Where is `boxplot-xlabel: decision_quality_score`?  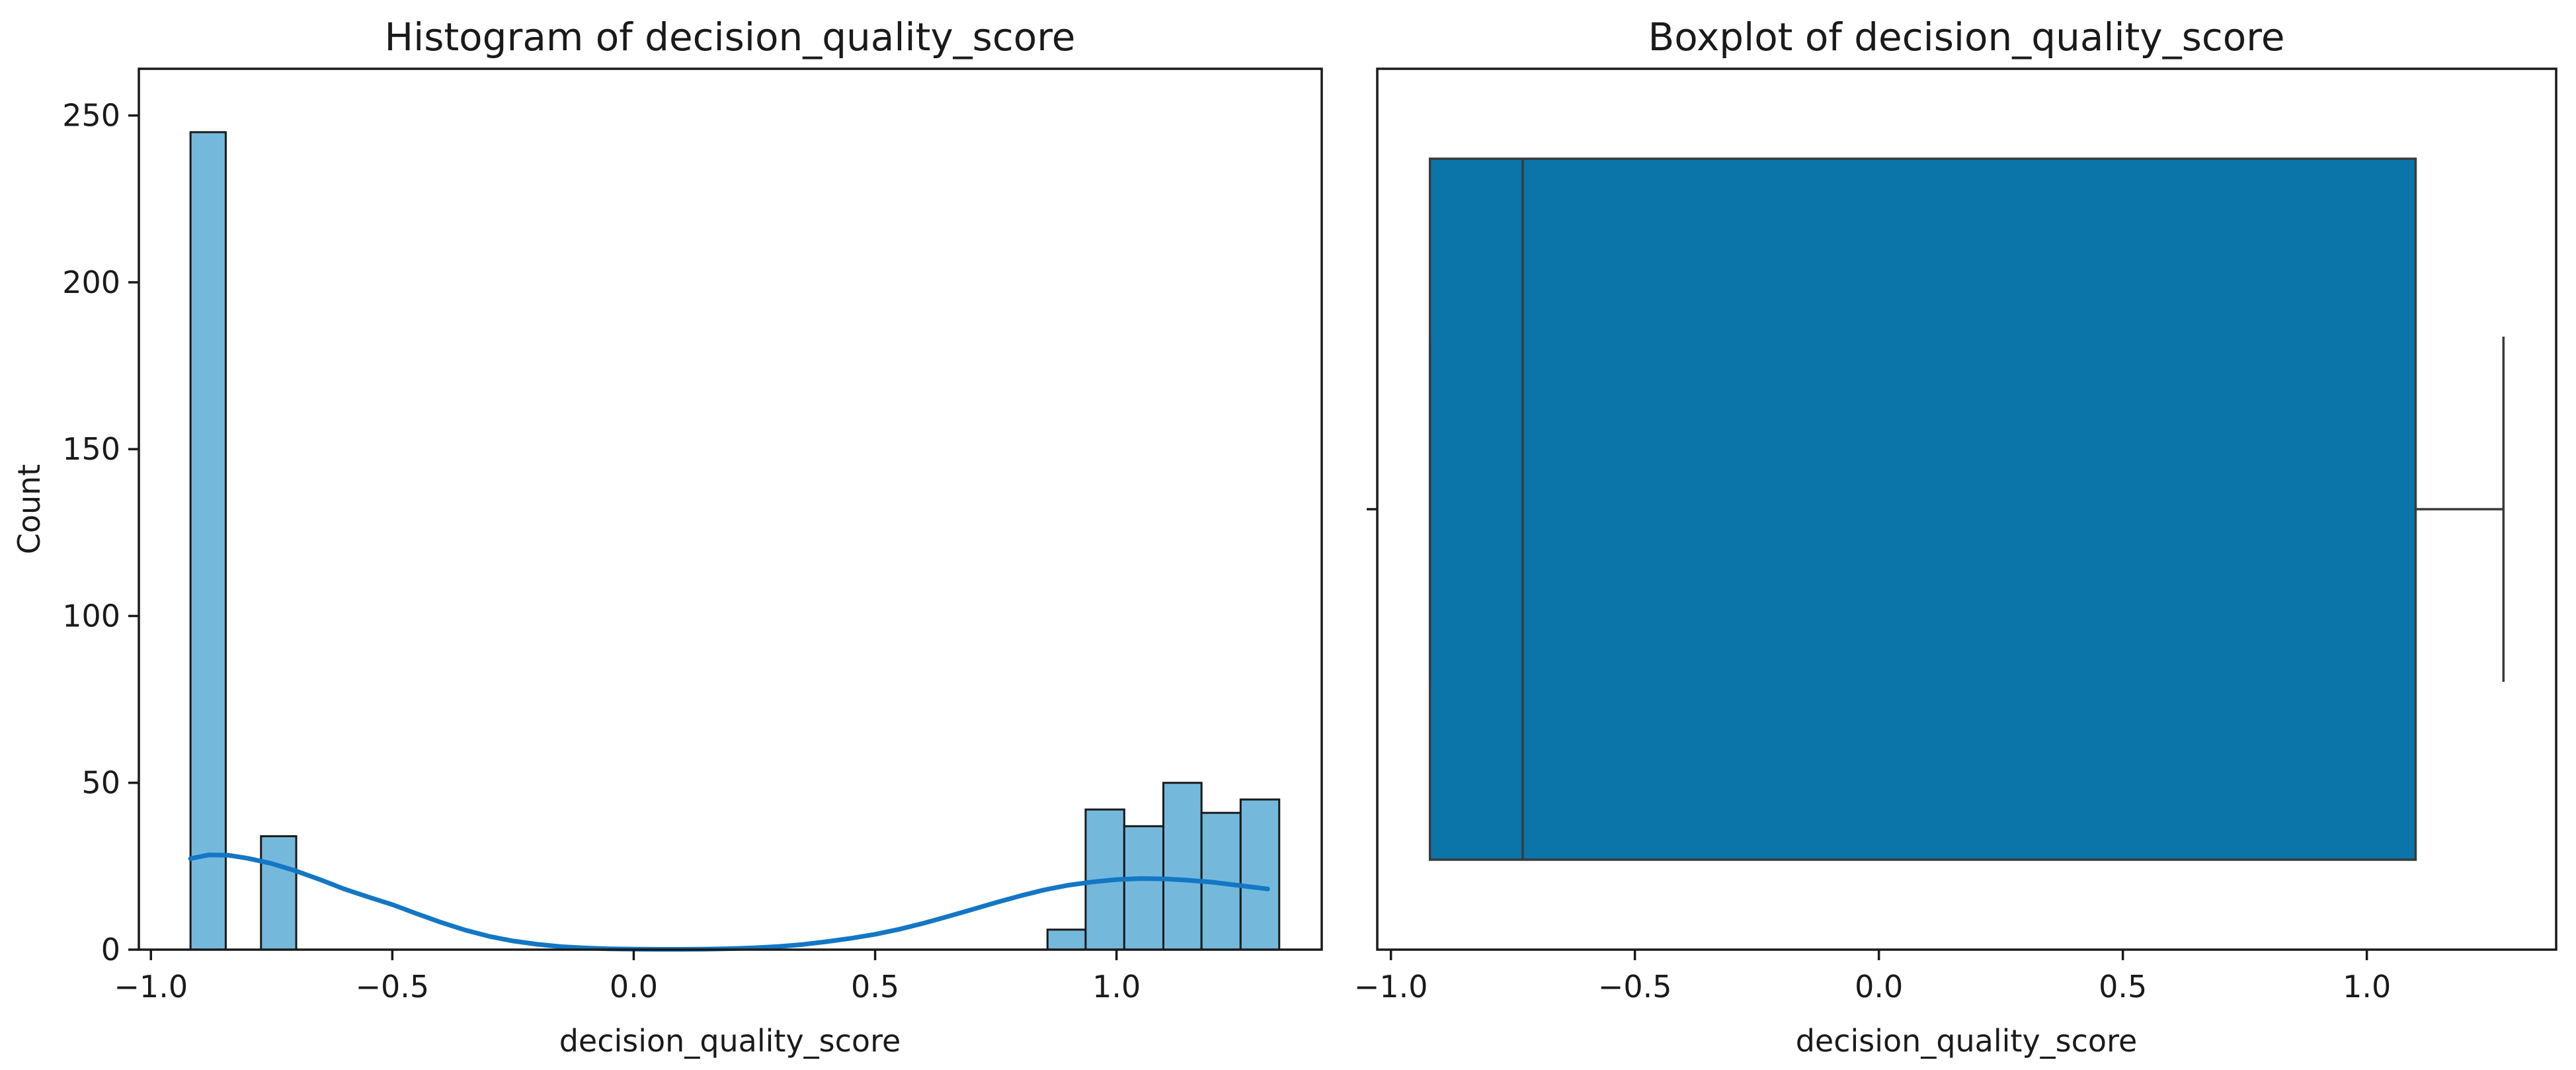
boxplot-xlabel: decision_quality_score is located at coordinates (1967, 1041).